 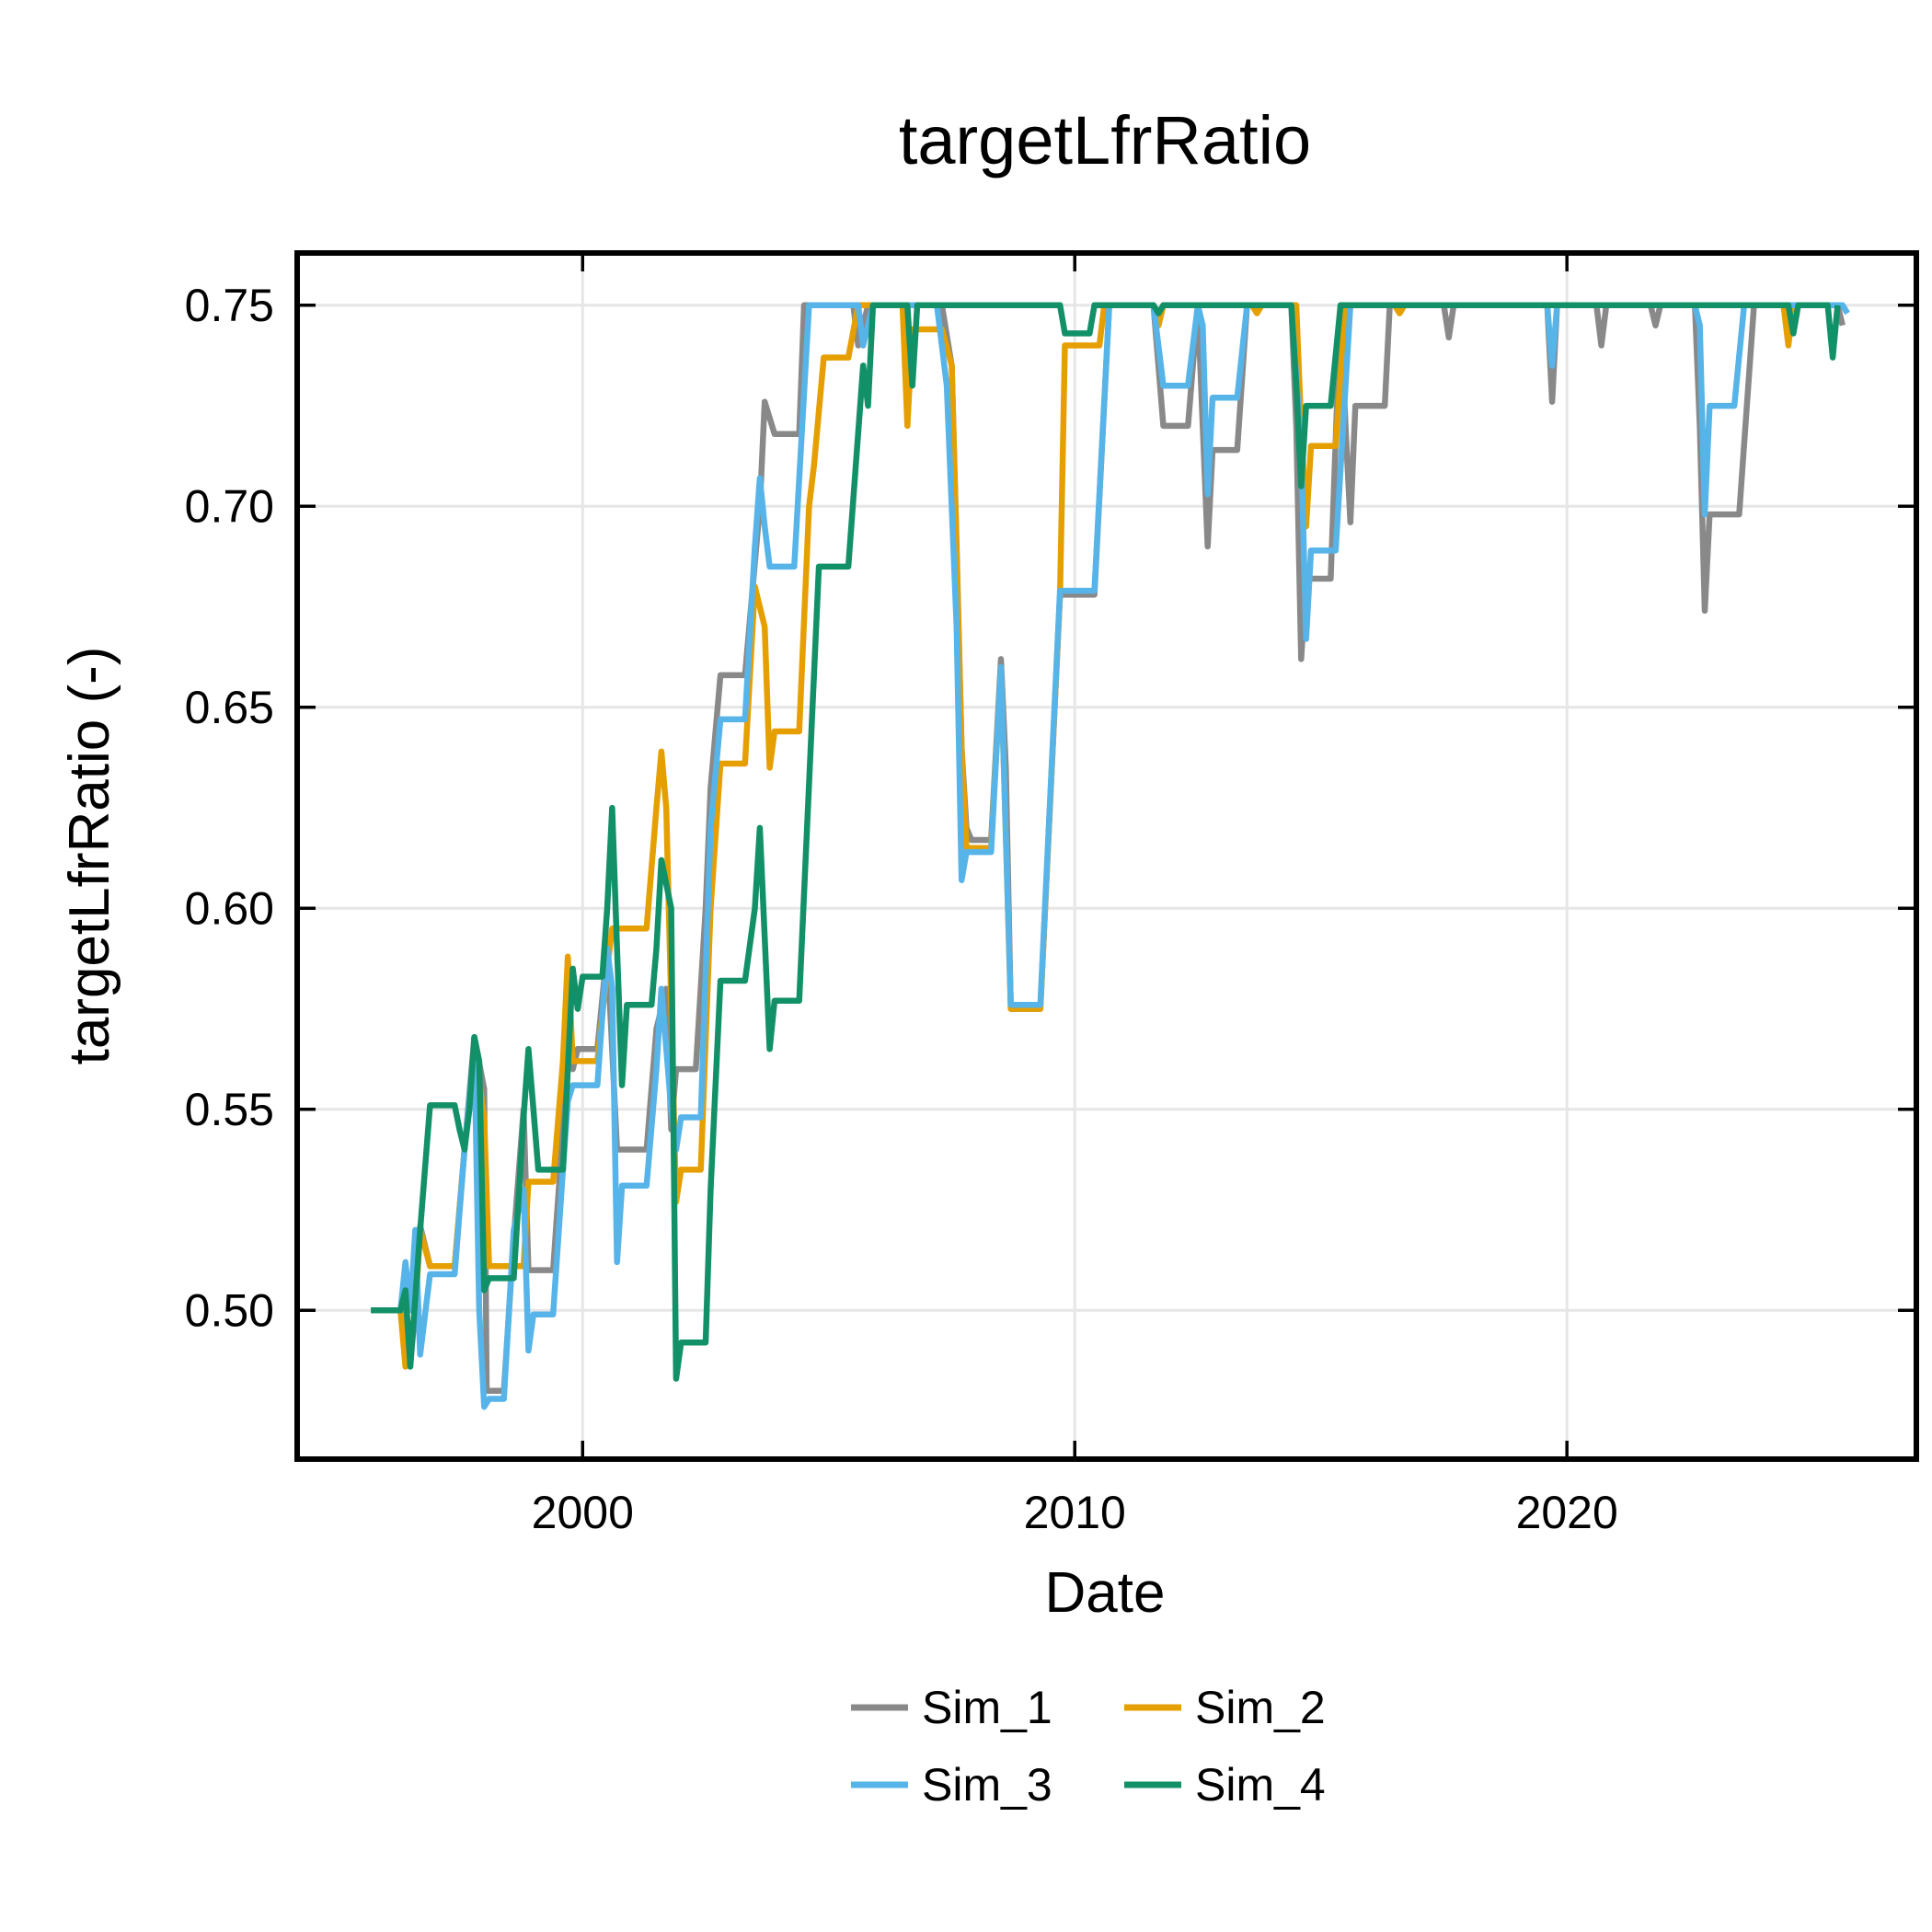 I want to click on legend-label: Sim_4, so click(x=1260, y=1785).